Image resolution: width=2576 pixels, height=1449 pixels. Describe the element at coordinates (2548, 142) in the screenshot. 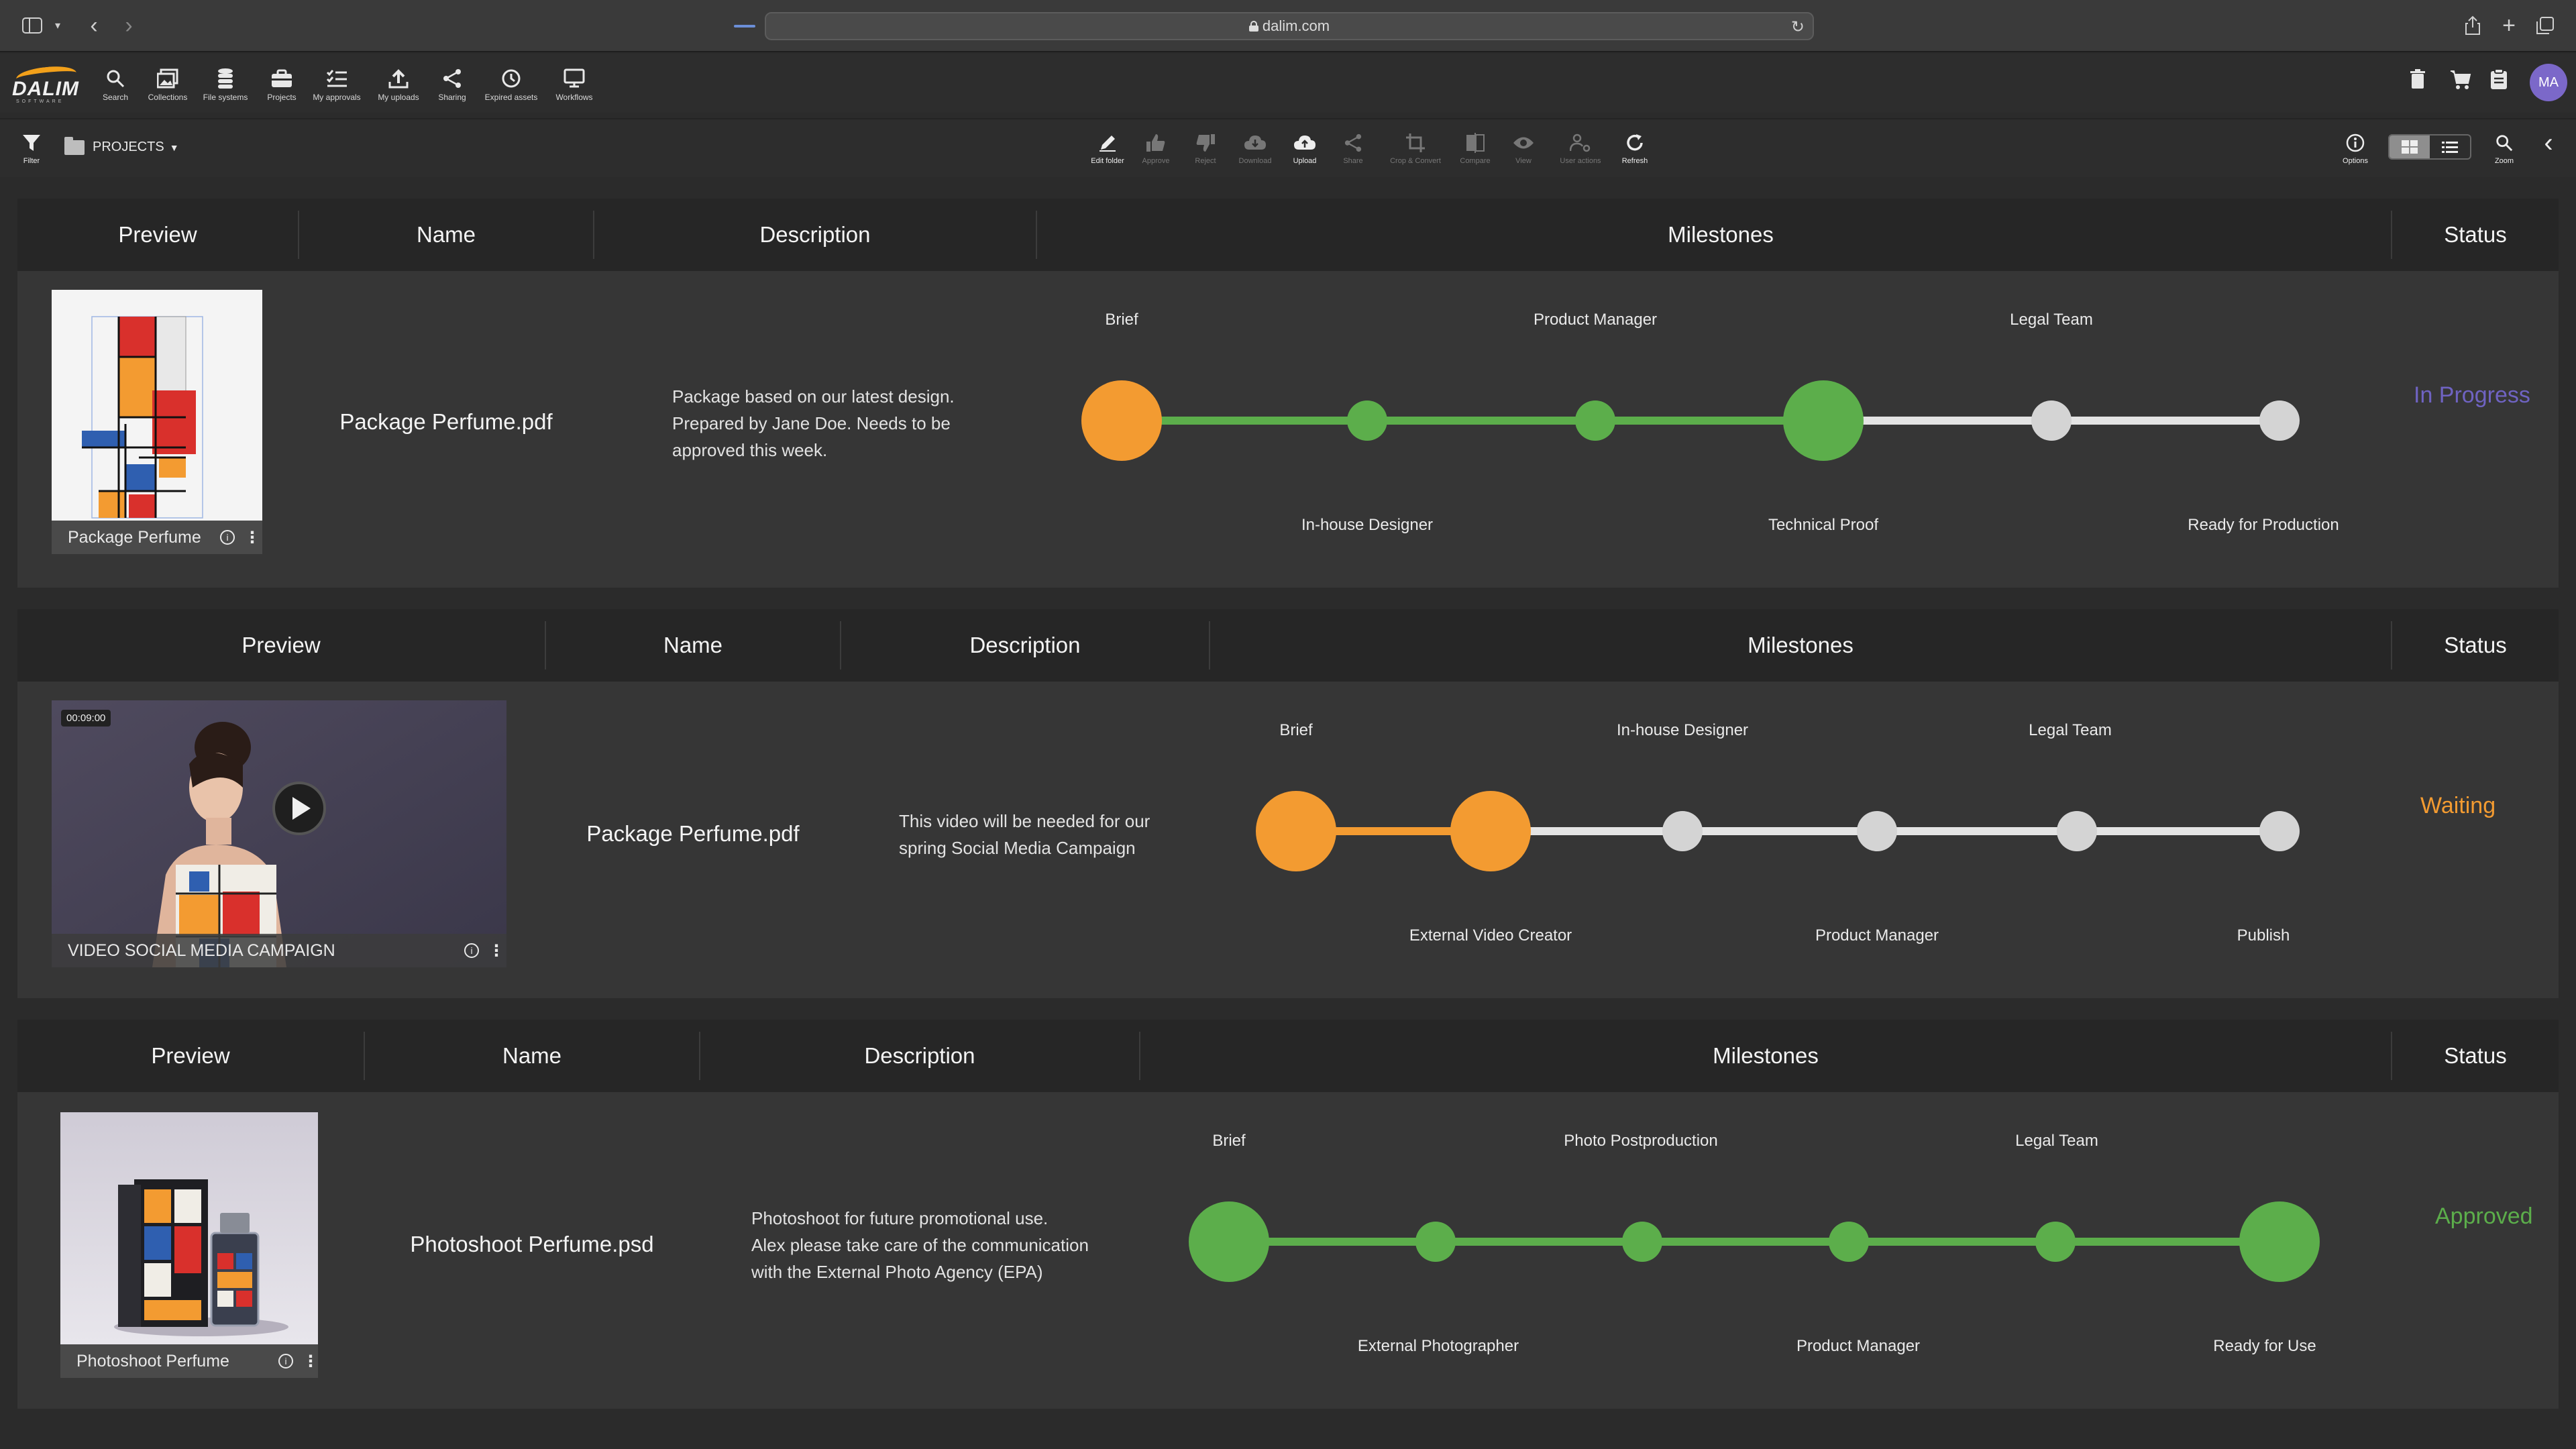

I see `collapse-panel-button: ‹` at that location.